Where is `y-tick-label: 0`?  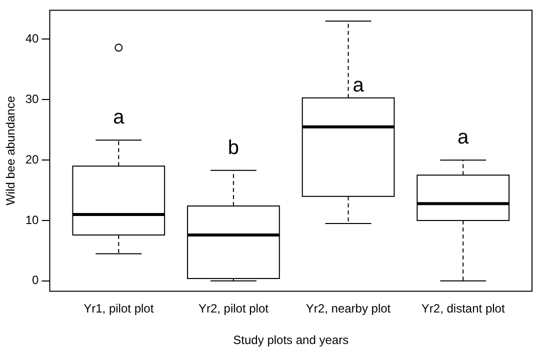 y-tick-label: 0 is located at coordinates (36, 280).